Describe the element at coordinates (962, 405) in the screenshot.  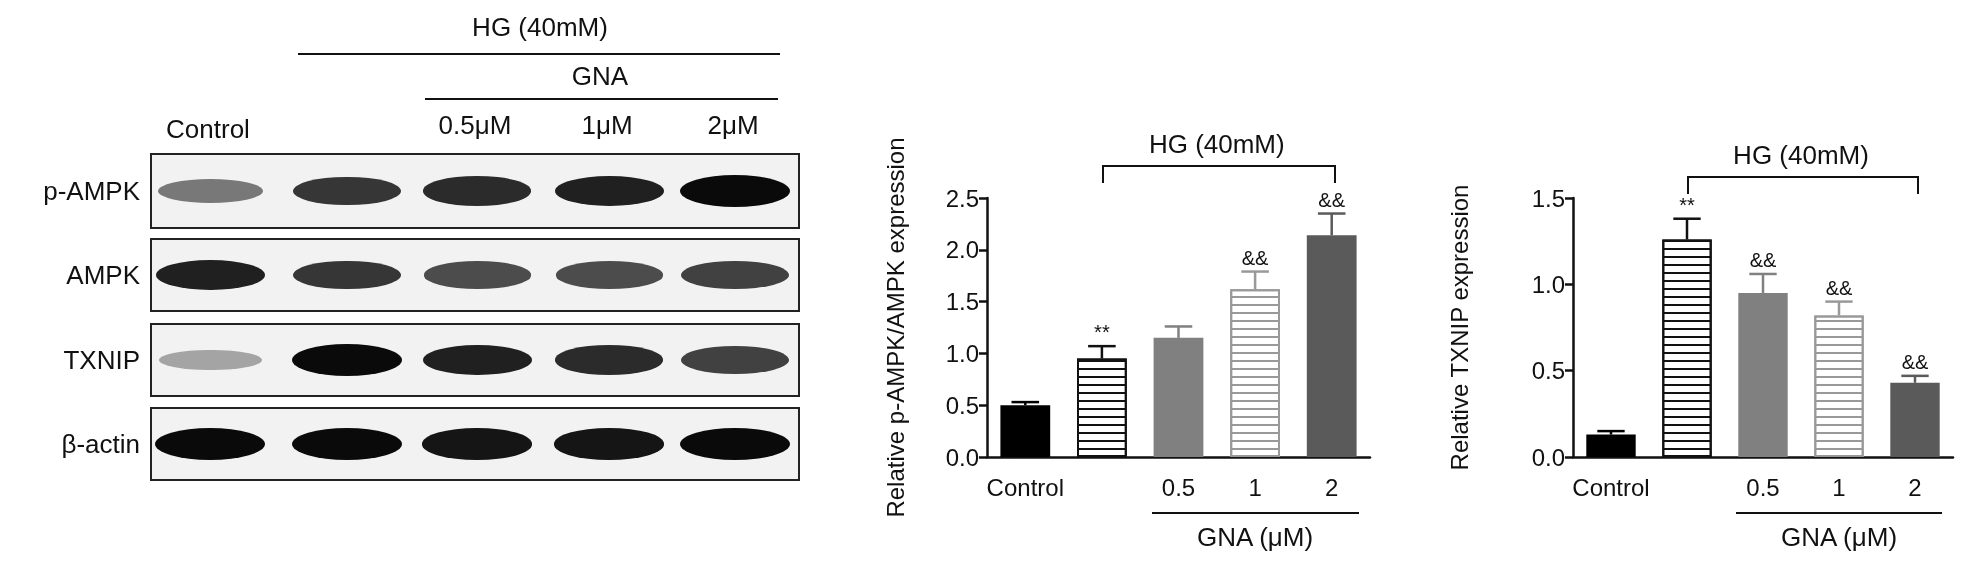
I see `y-tick-label: 0.5` at that location.